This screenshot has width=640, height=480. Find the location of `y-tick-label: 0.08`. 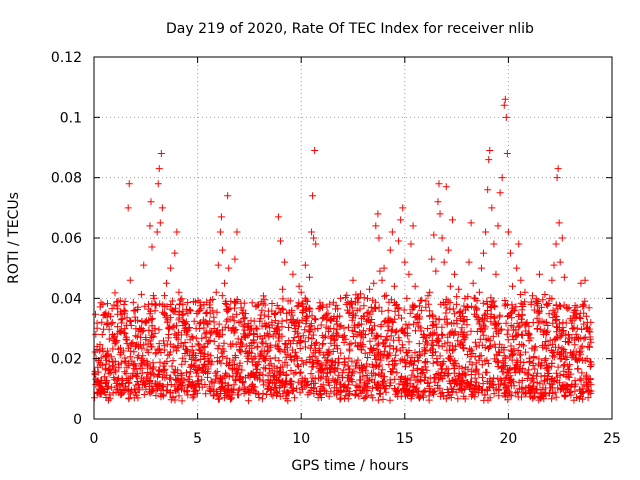

y-tick-label: 0.08 is located at coordinates (66, 179).